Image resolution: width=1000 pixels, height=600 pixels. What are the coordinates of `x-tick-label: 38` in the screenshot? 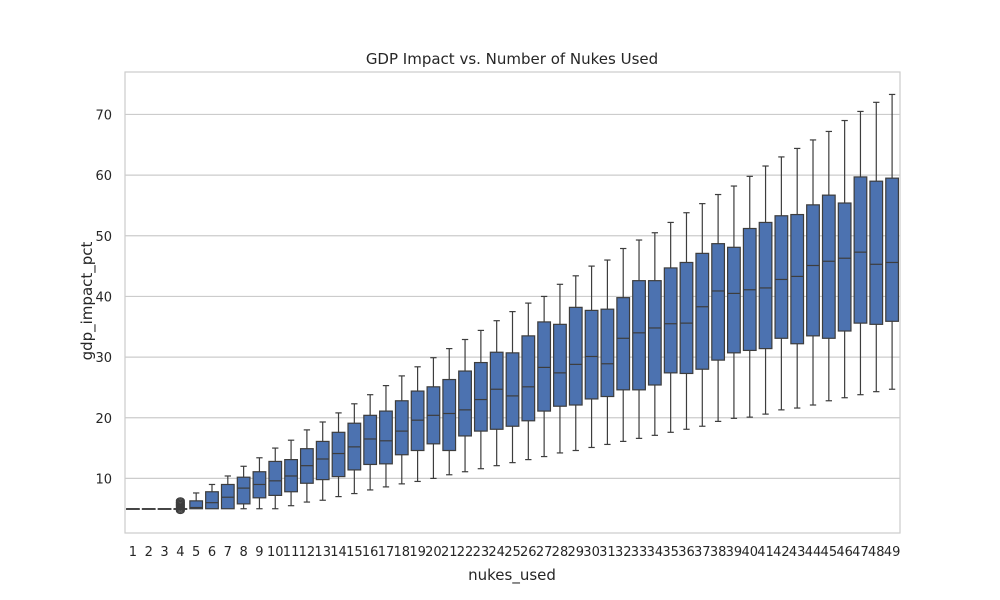 It's located at (718, 552).